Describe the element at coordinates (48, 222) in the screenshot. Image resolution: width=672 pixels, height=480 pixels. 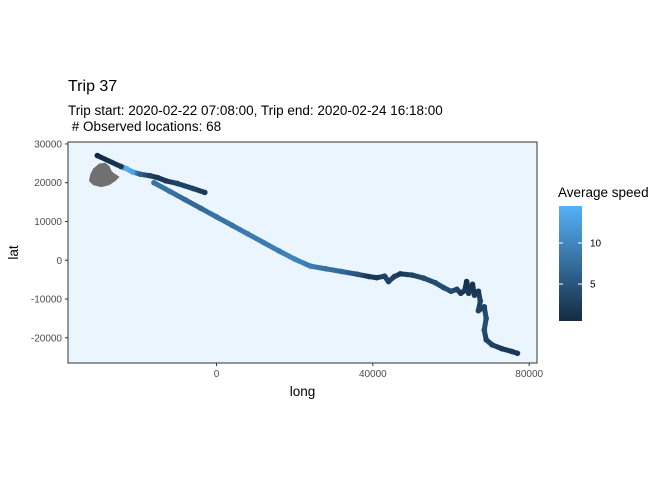
I see `y-tick-label: 10000` at that location.